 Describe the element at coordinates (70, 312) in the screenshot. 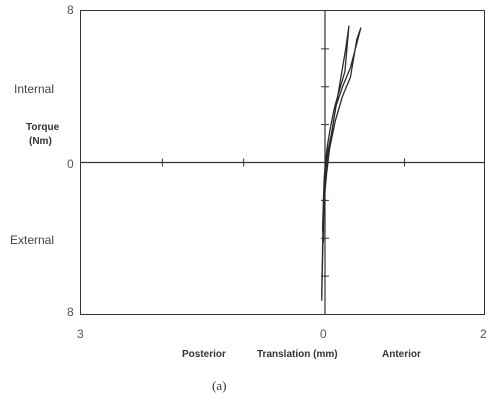

I see `y-tick-label-bottom: 8` at that location.